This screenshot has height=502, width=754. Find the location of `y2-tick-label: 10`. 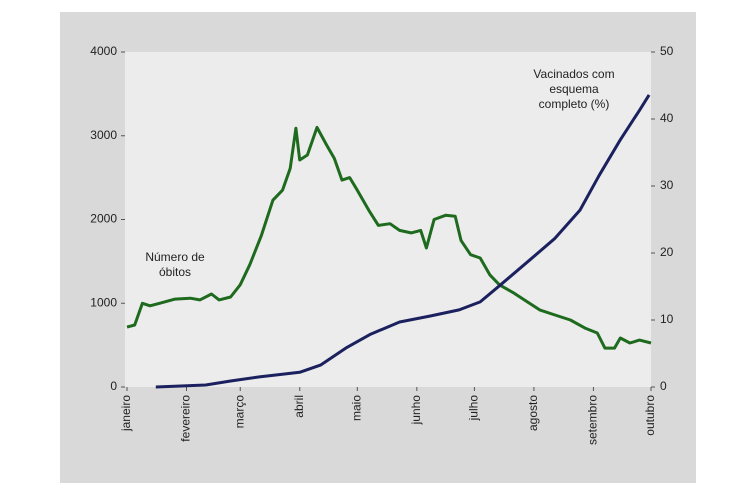

y2-tick-label: 10 is located at coordinates (667, 319).